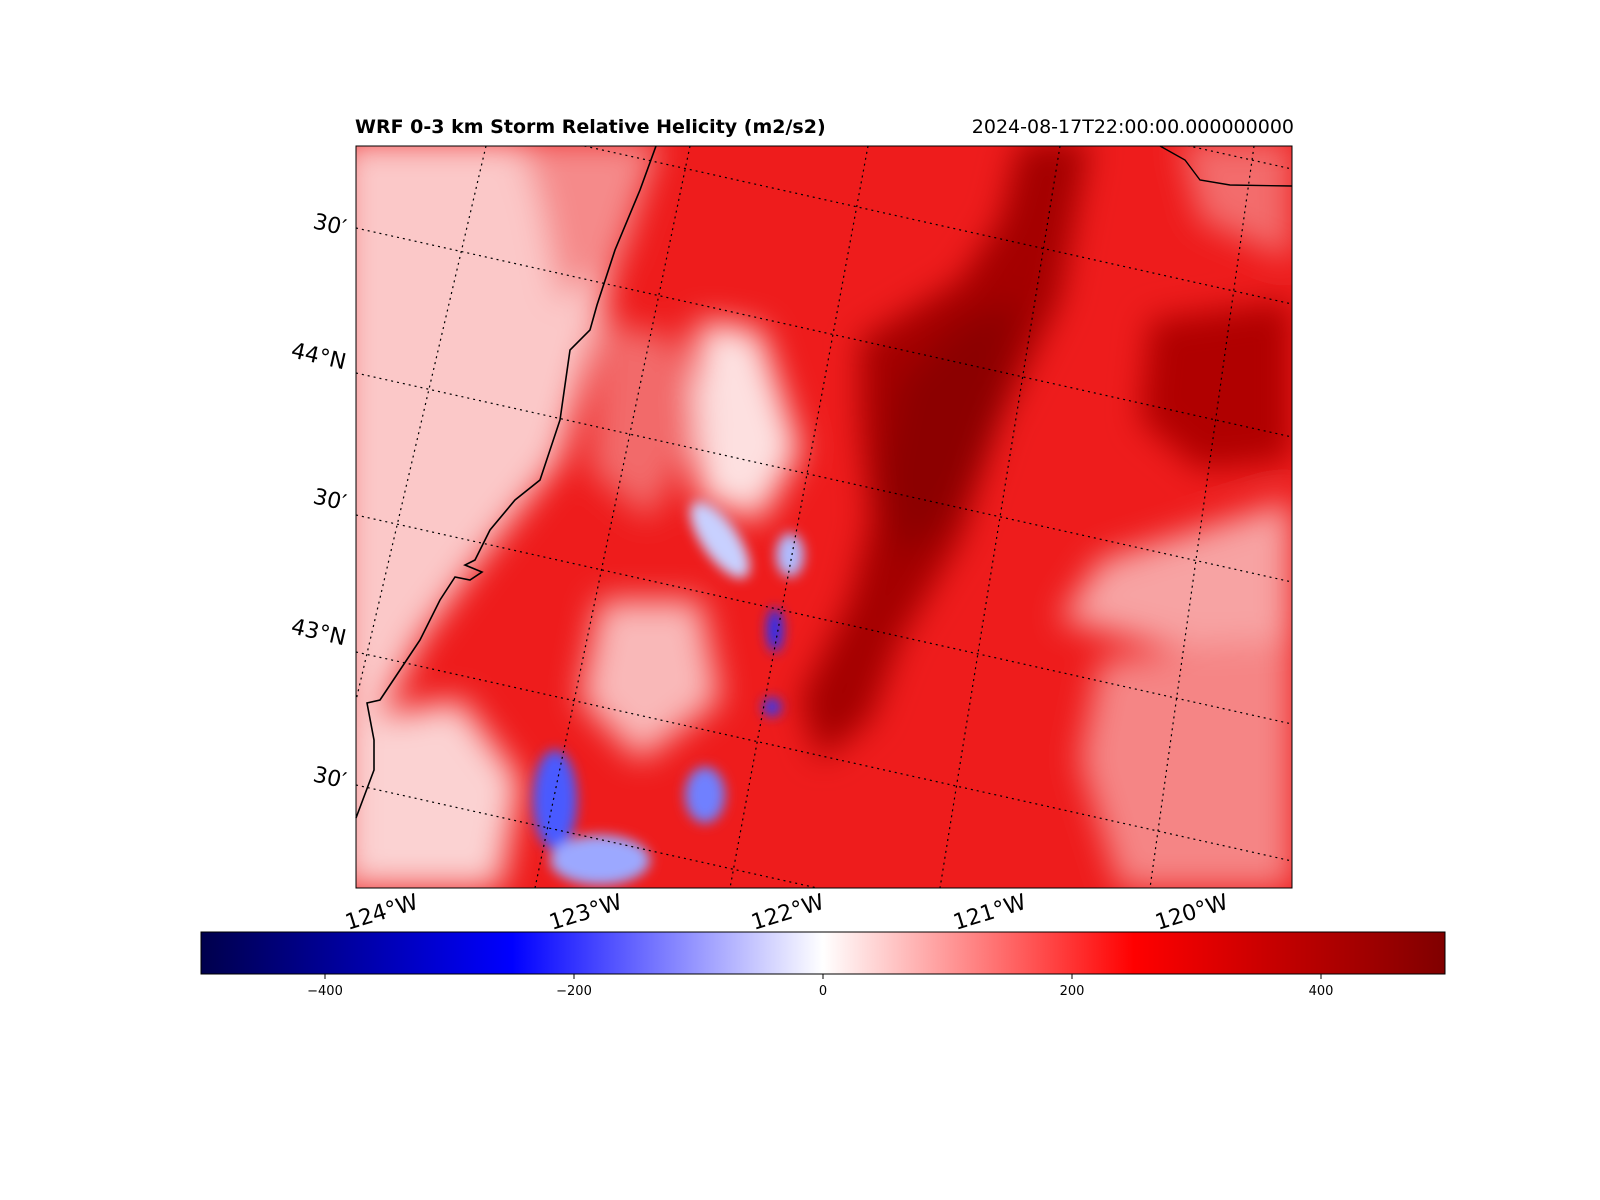 The image size is (1600, 1200). What do you see at coordinates (823, 976) in the screenshot?
I see `colorbar-ticks` at bounding box center [823, 976].